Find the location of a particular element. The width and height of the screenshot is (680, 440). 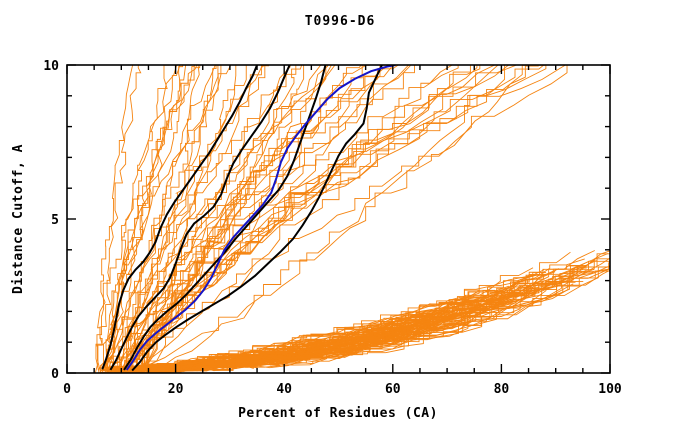

x-axis-title: Percent of Residues (CA) is located at coordinates (338, 413).